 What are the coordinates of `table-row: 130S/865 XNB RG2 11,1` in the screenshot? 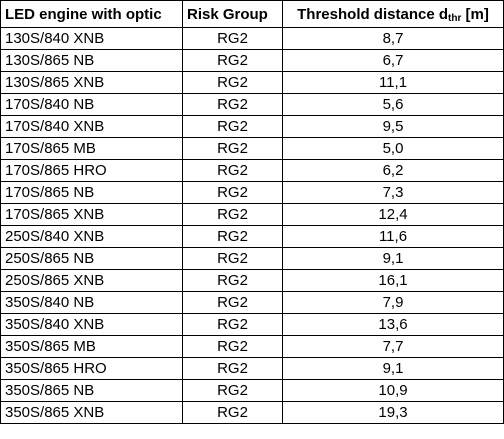 It's located at (252, 82).